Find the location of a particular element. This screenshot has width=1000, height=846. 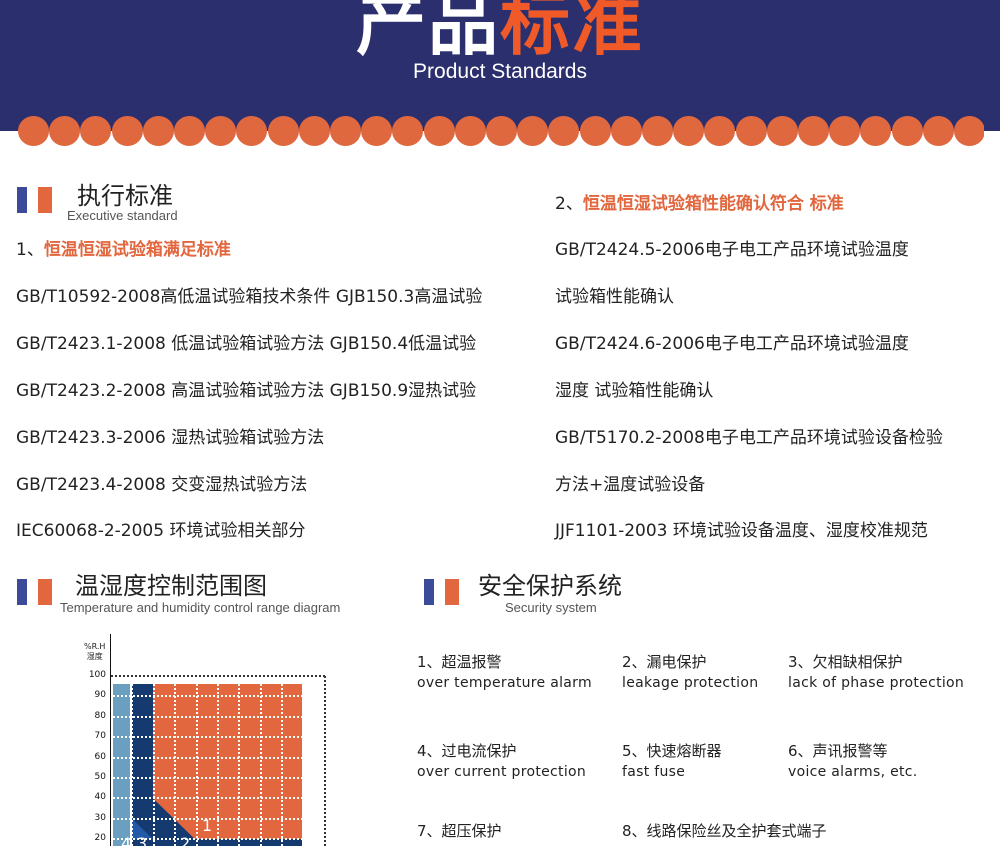

y-tick-label: 30 is located at coordinates (100, 817).